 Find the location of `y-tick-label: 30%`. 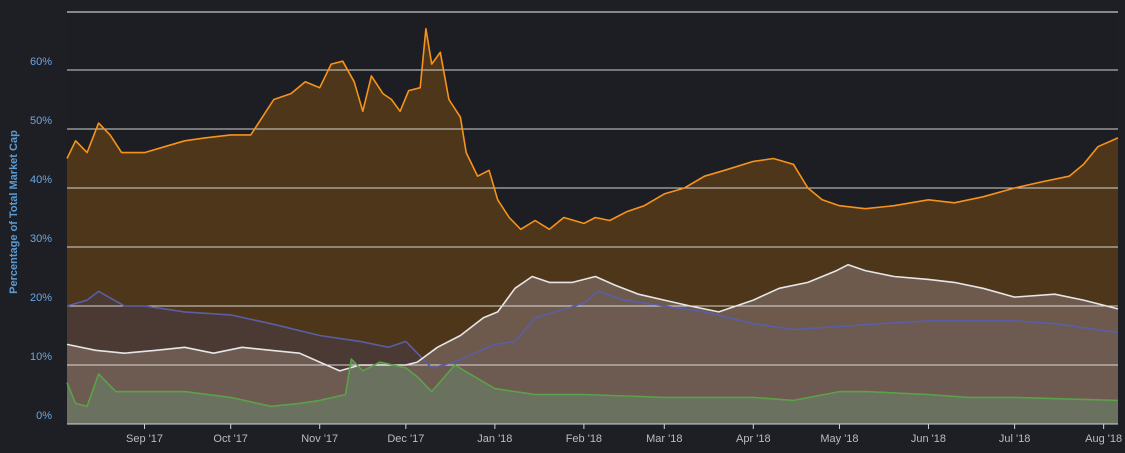

y-tick-label: 30% is located at coordinates (41, 239).